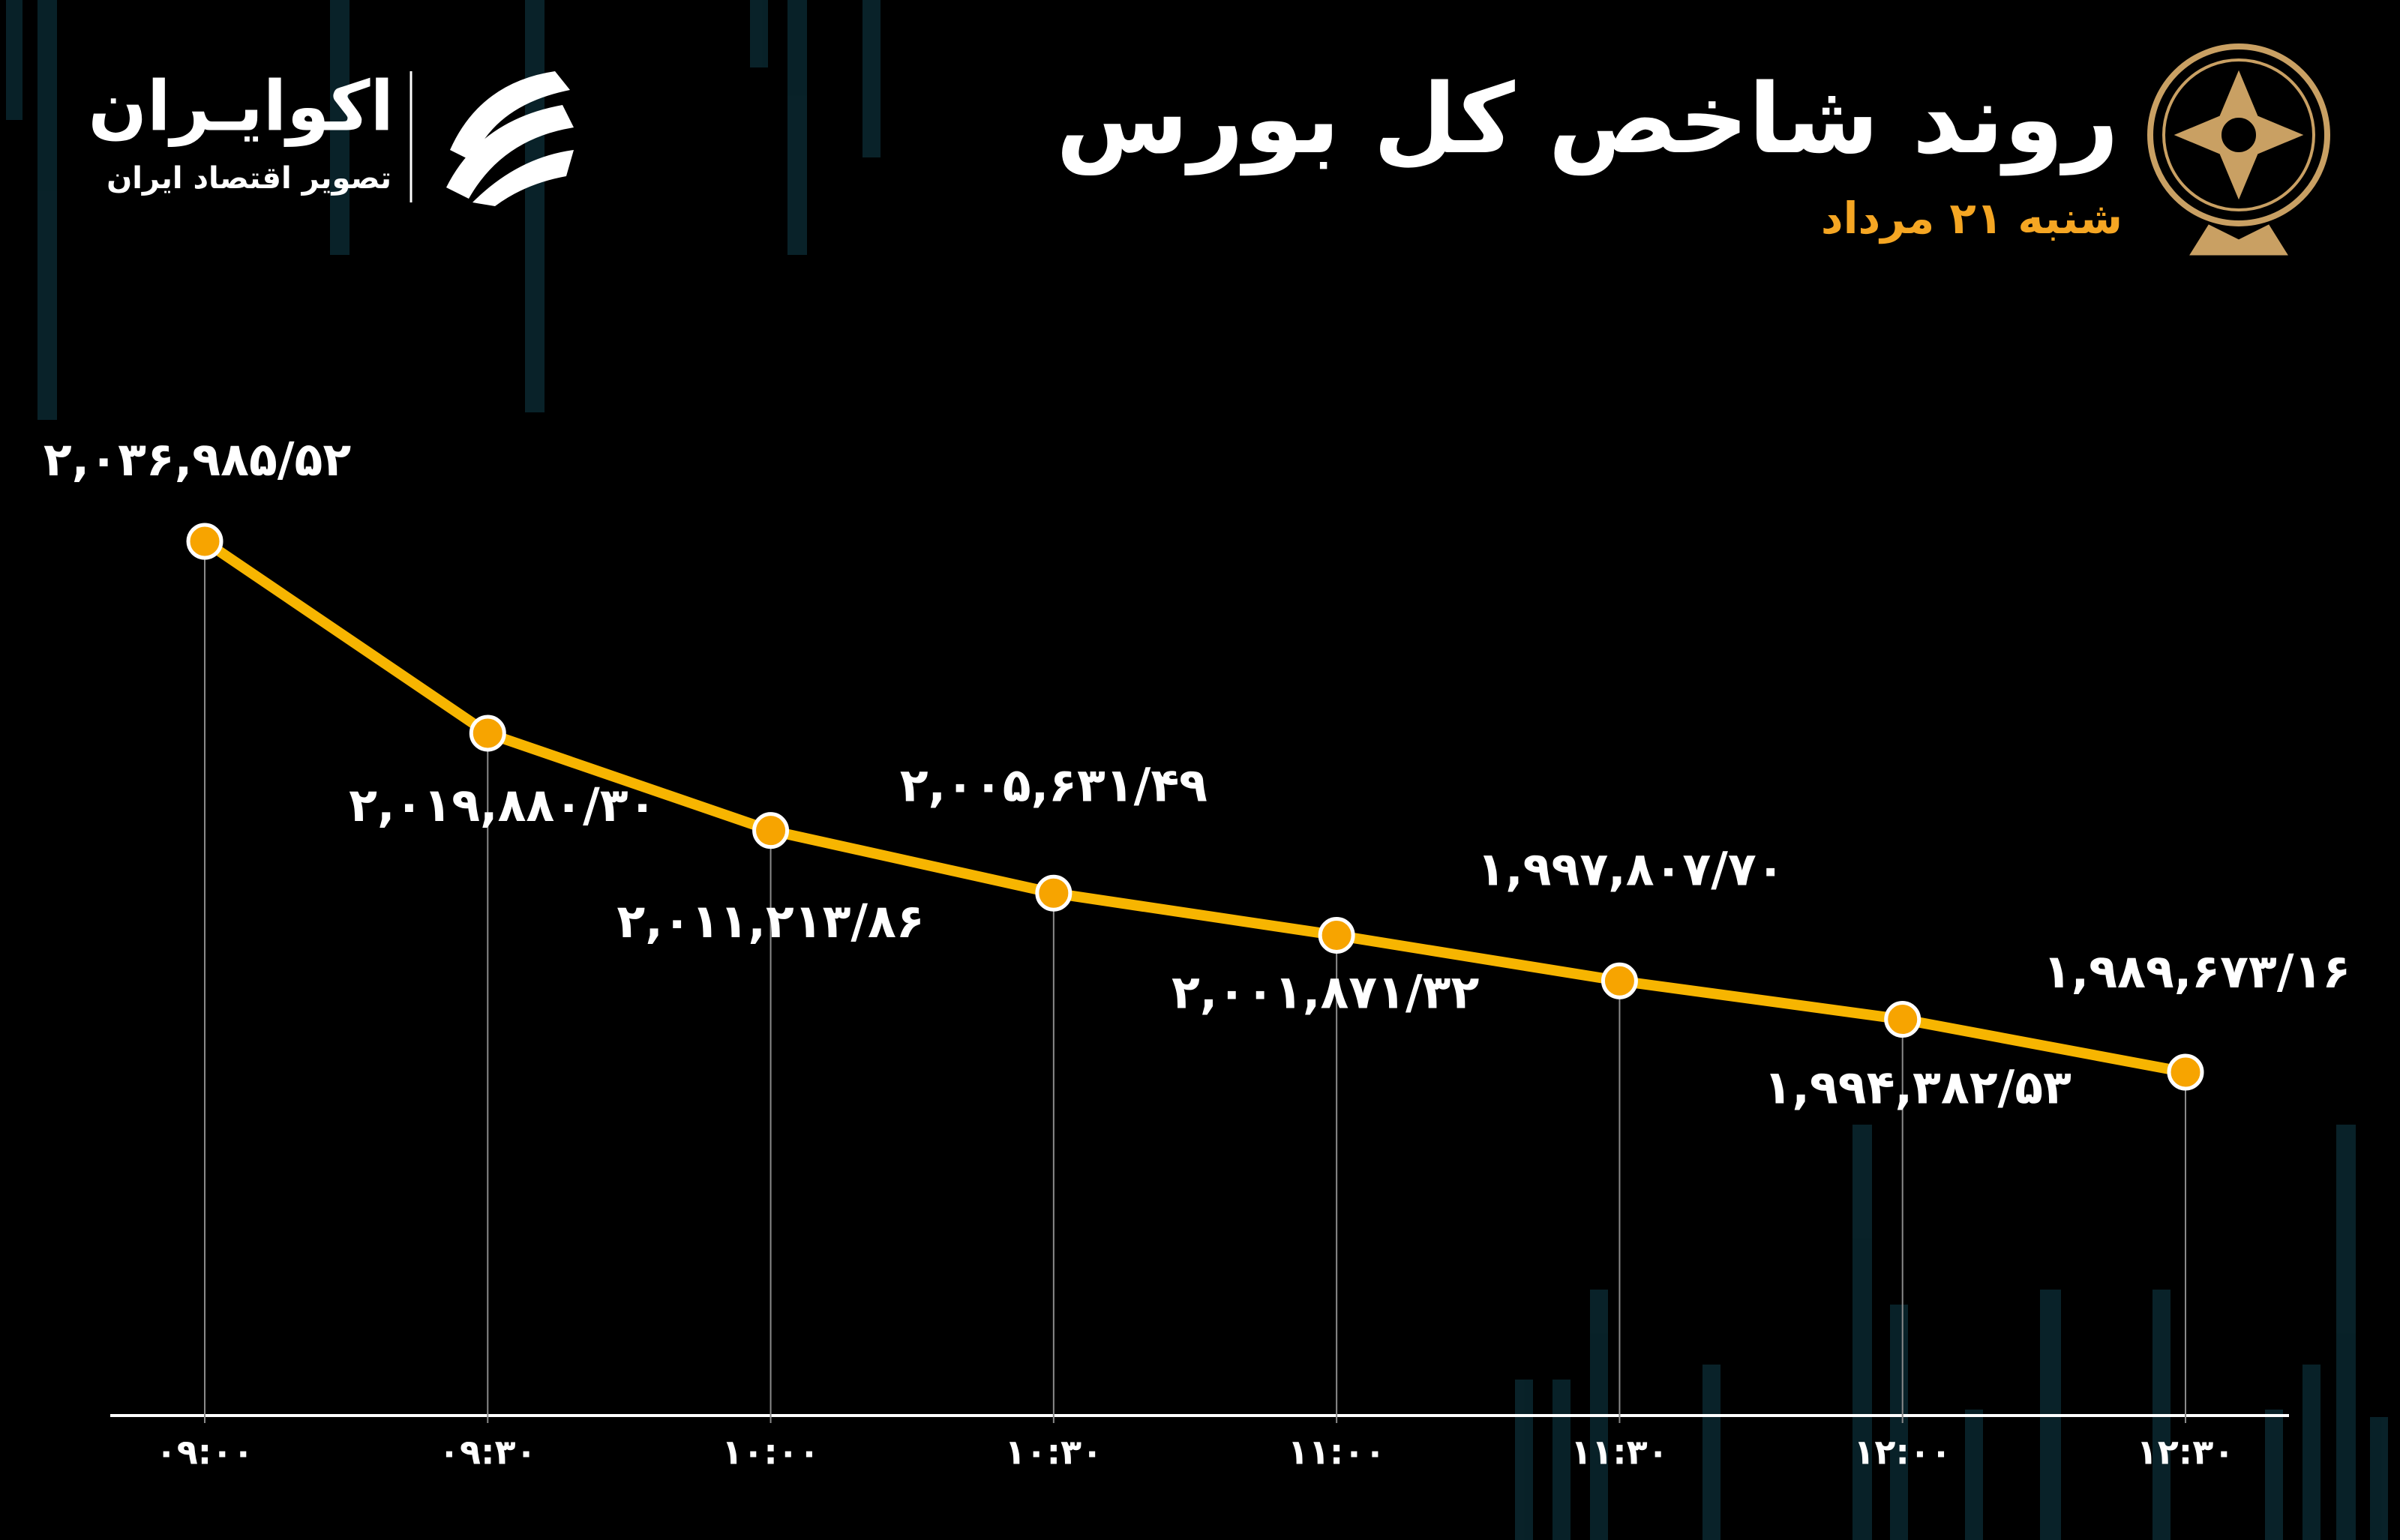 This screenshot has height=1540, width=2400. Describe the element at coordinates (249, 178) in the screenshot. I see `brand-tagline: تصویر اقتصاد ایران` at that location.